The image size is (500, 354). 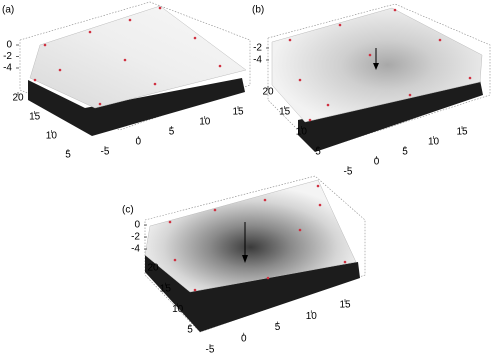 I want to click on panel-label: (b), so click(x=258, y=10).